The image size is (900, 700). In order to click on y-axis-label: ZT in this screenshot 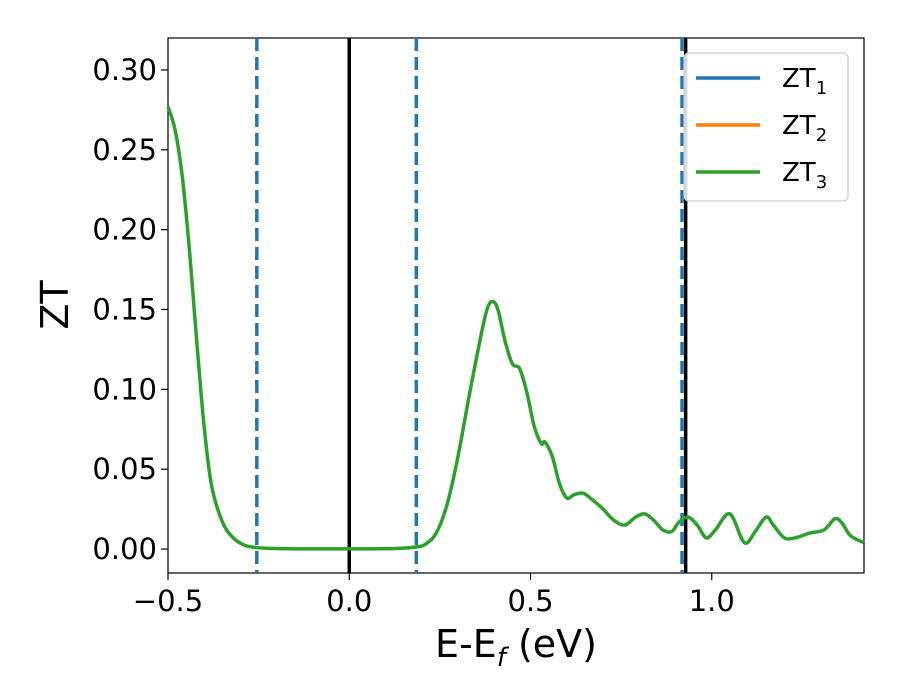, I will do `click(55, 305)`.